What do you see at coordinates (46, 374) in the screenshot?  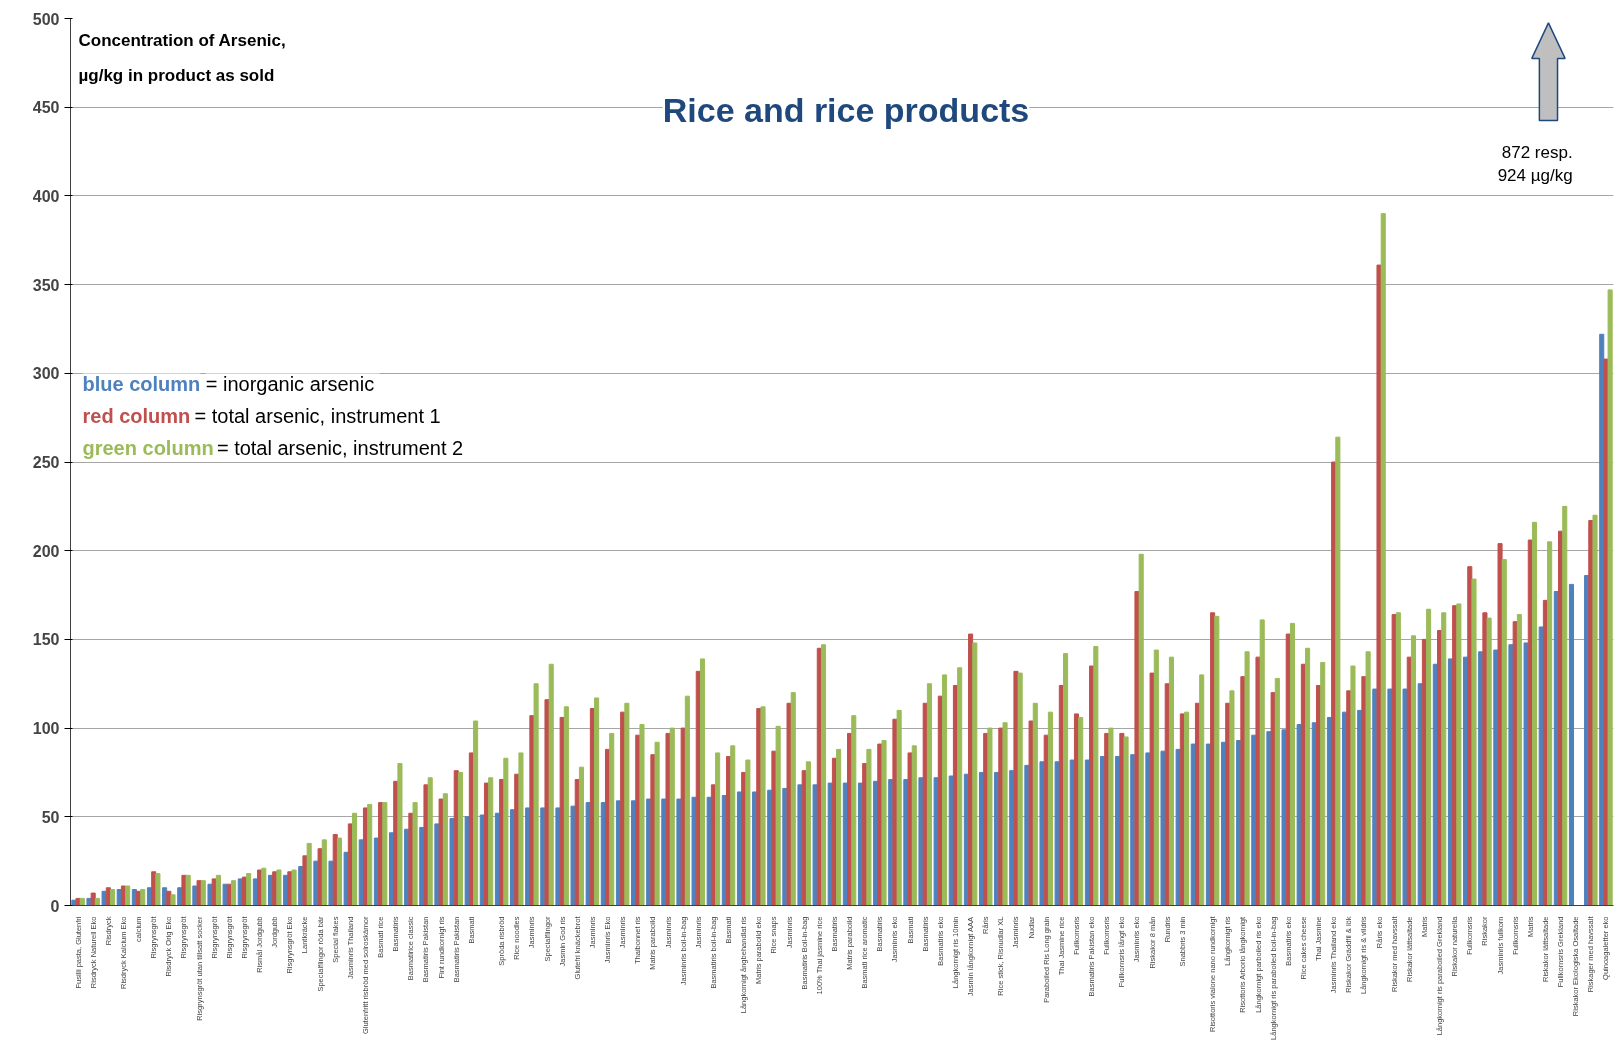 I see `y-tick-label: 300` at bounding box center [46, 374].